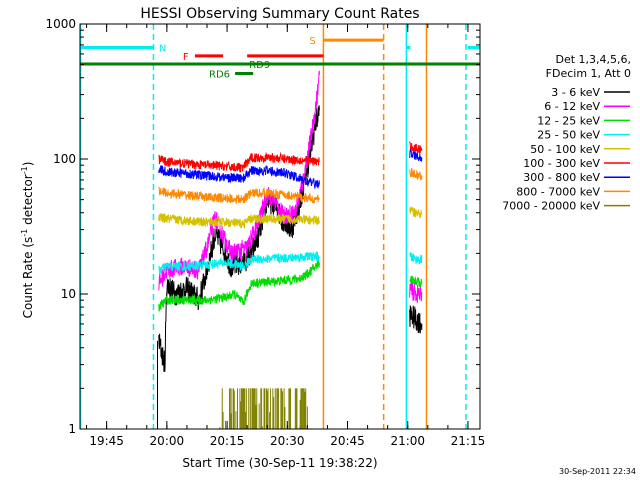  I want to click on series-50-100-kev, so click(290, 217).